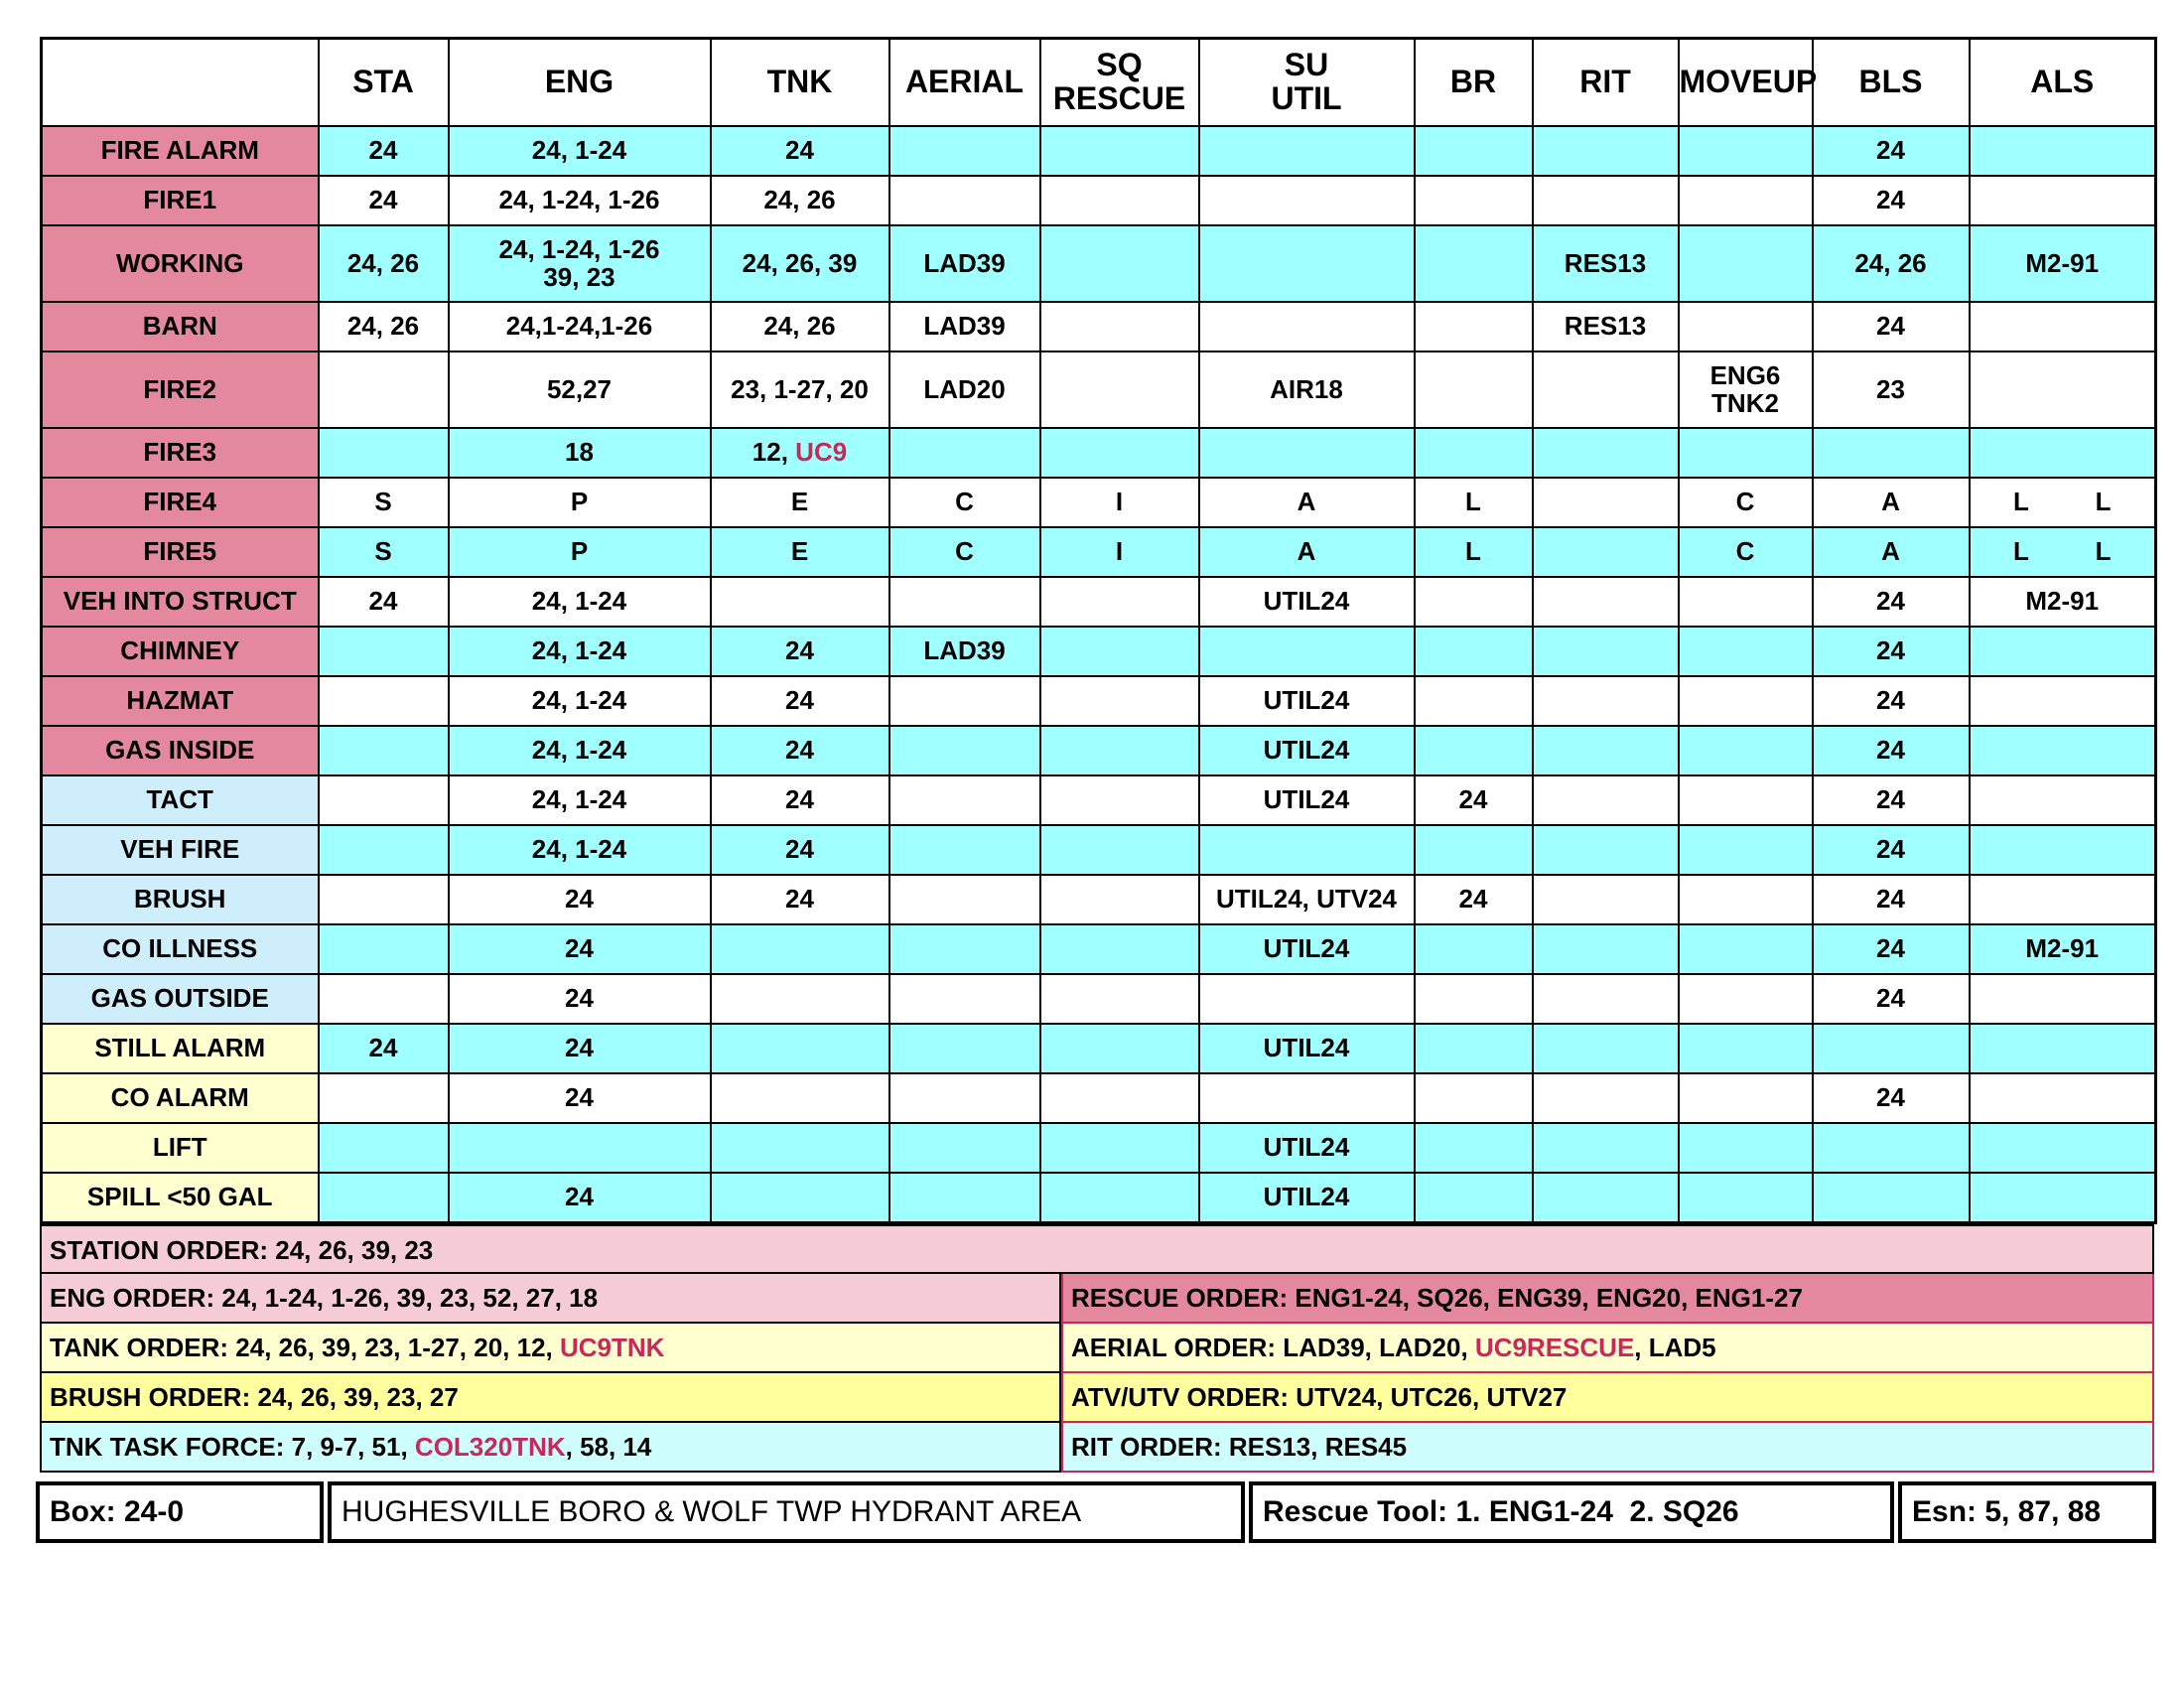  I want to click on row-label: FIRE4, so click(180, 502).